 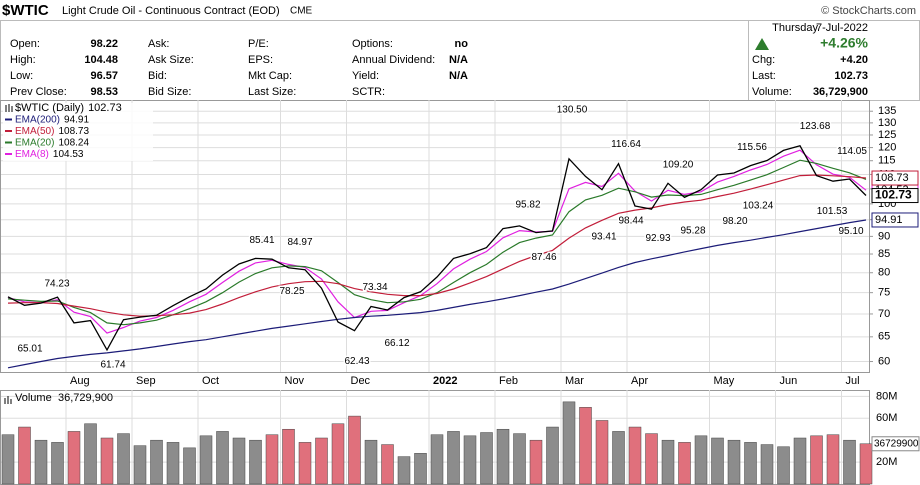 I want to click on x-tick-label: Mar, so click(x=574, y=381).